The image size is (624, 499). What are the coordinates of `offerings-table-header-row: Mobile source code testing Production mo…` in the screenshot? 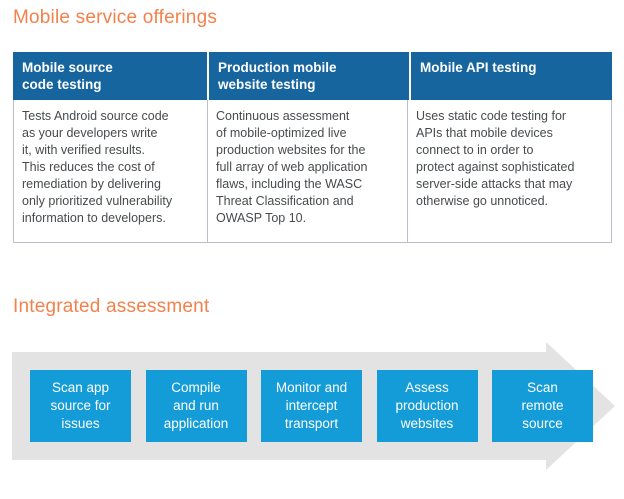 It's located at (312, 76).